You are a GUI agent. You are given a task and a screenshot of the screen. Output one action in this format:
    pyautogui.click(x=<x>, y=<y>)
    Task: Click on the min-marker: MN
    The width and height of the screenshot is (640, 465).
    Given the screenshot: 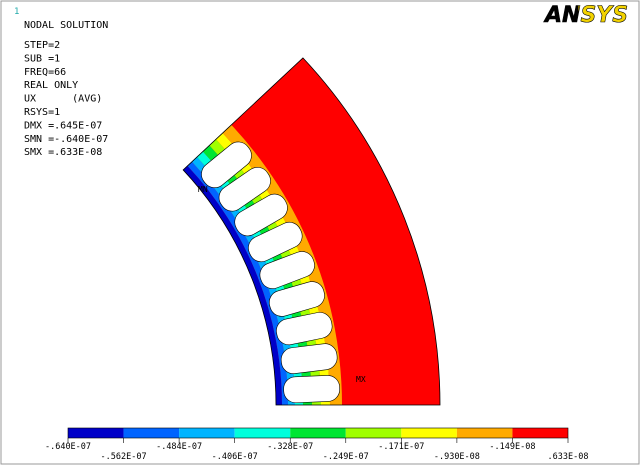 What is the action you would take?
    pyautogui.click(x=203, y=189)
    